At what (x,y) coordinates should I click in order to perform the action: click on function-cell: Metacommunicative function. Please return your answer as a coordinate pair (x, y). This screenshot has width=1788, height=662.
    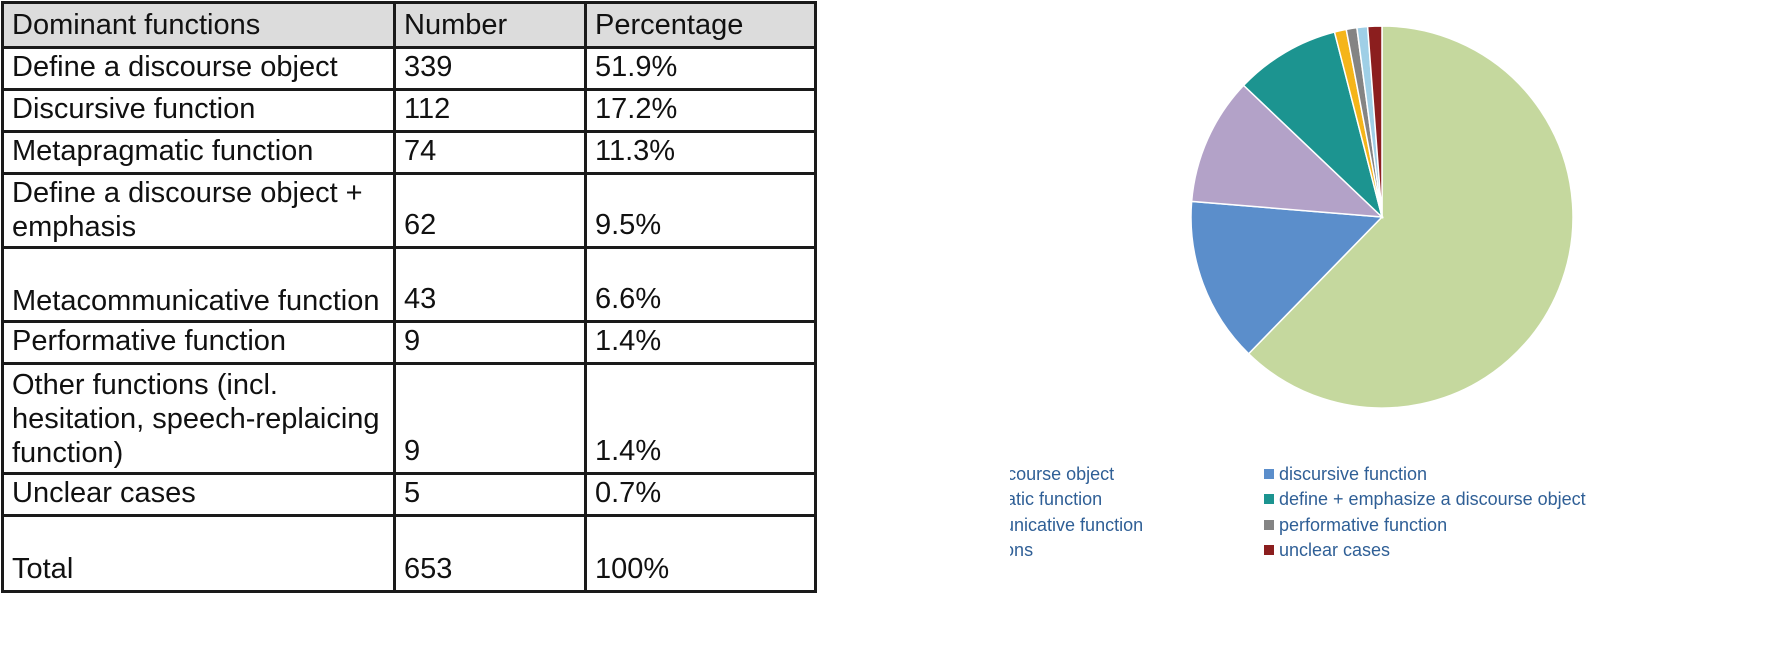
    Looking at the image, I should click on (198, 284).